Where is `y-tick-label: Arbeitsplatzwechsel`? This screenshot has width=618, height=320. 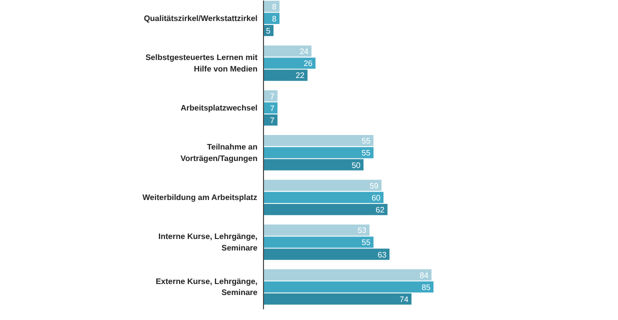 y-tick-label: Arbeitsplatzwechsel is located at coordinates (219, 107).